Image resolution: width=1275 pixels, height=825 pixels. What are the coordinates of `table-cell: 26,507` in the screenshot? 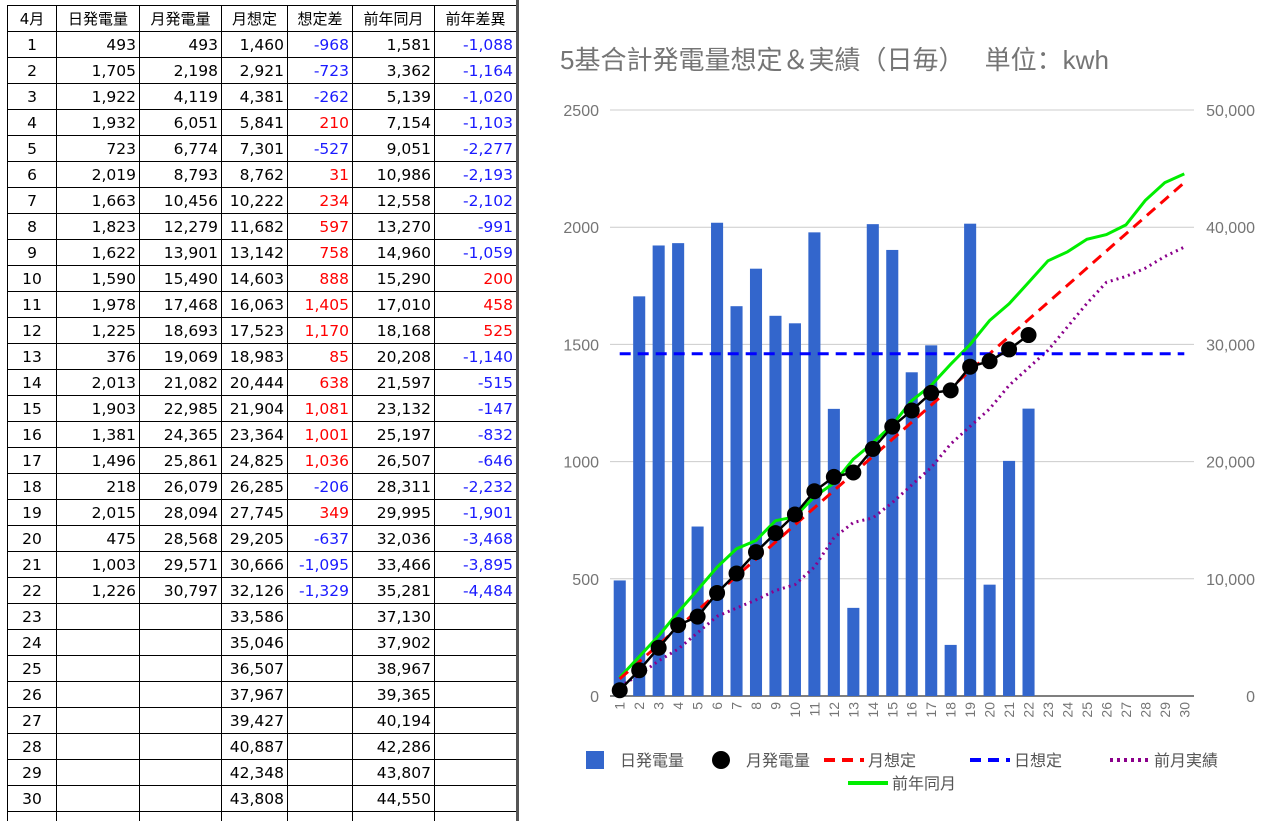 It's located at (393, 460).